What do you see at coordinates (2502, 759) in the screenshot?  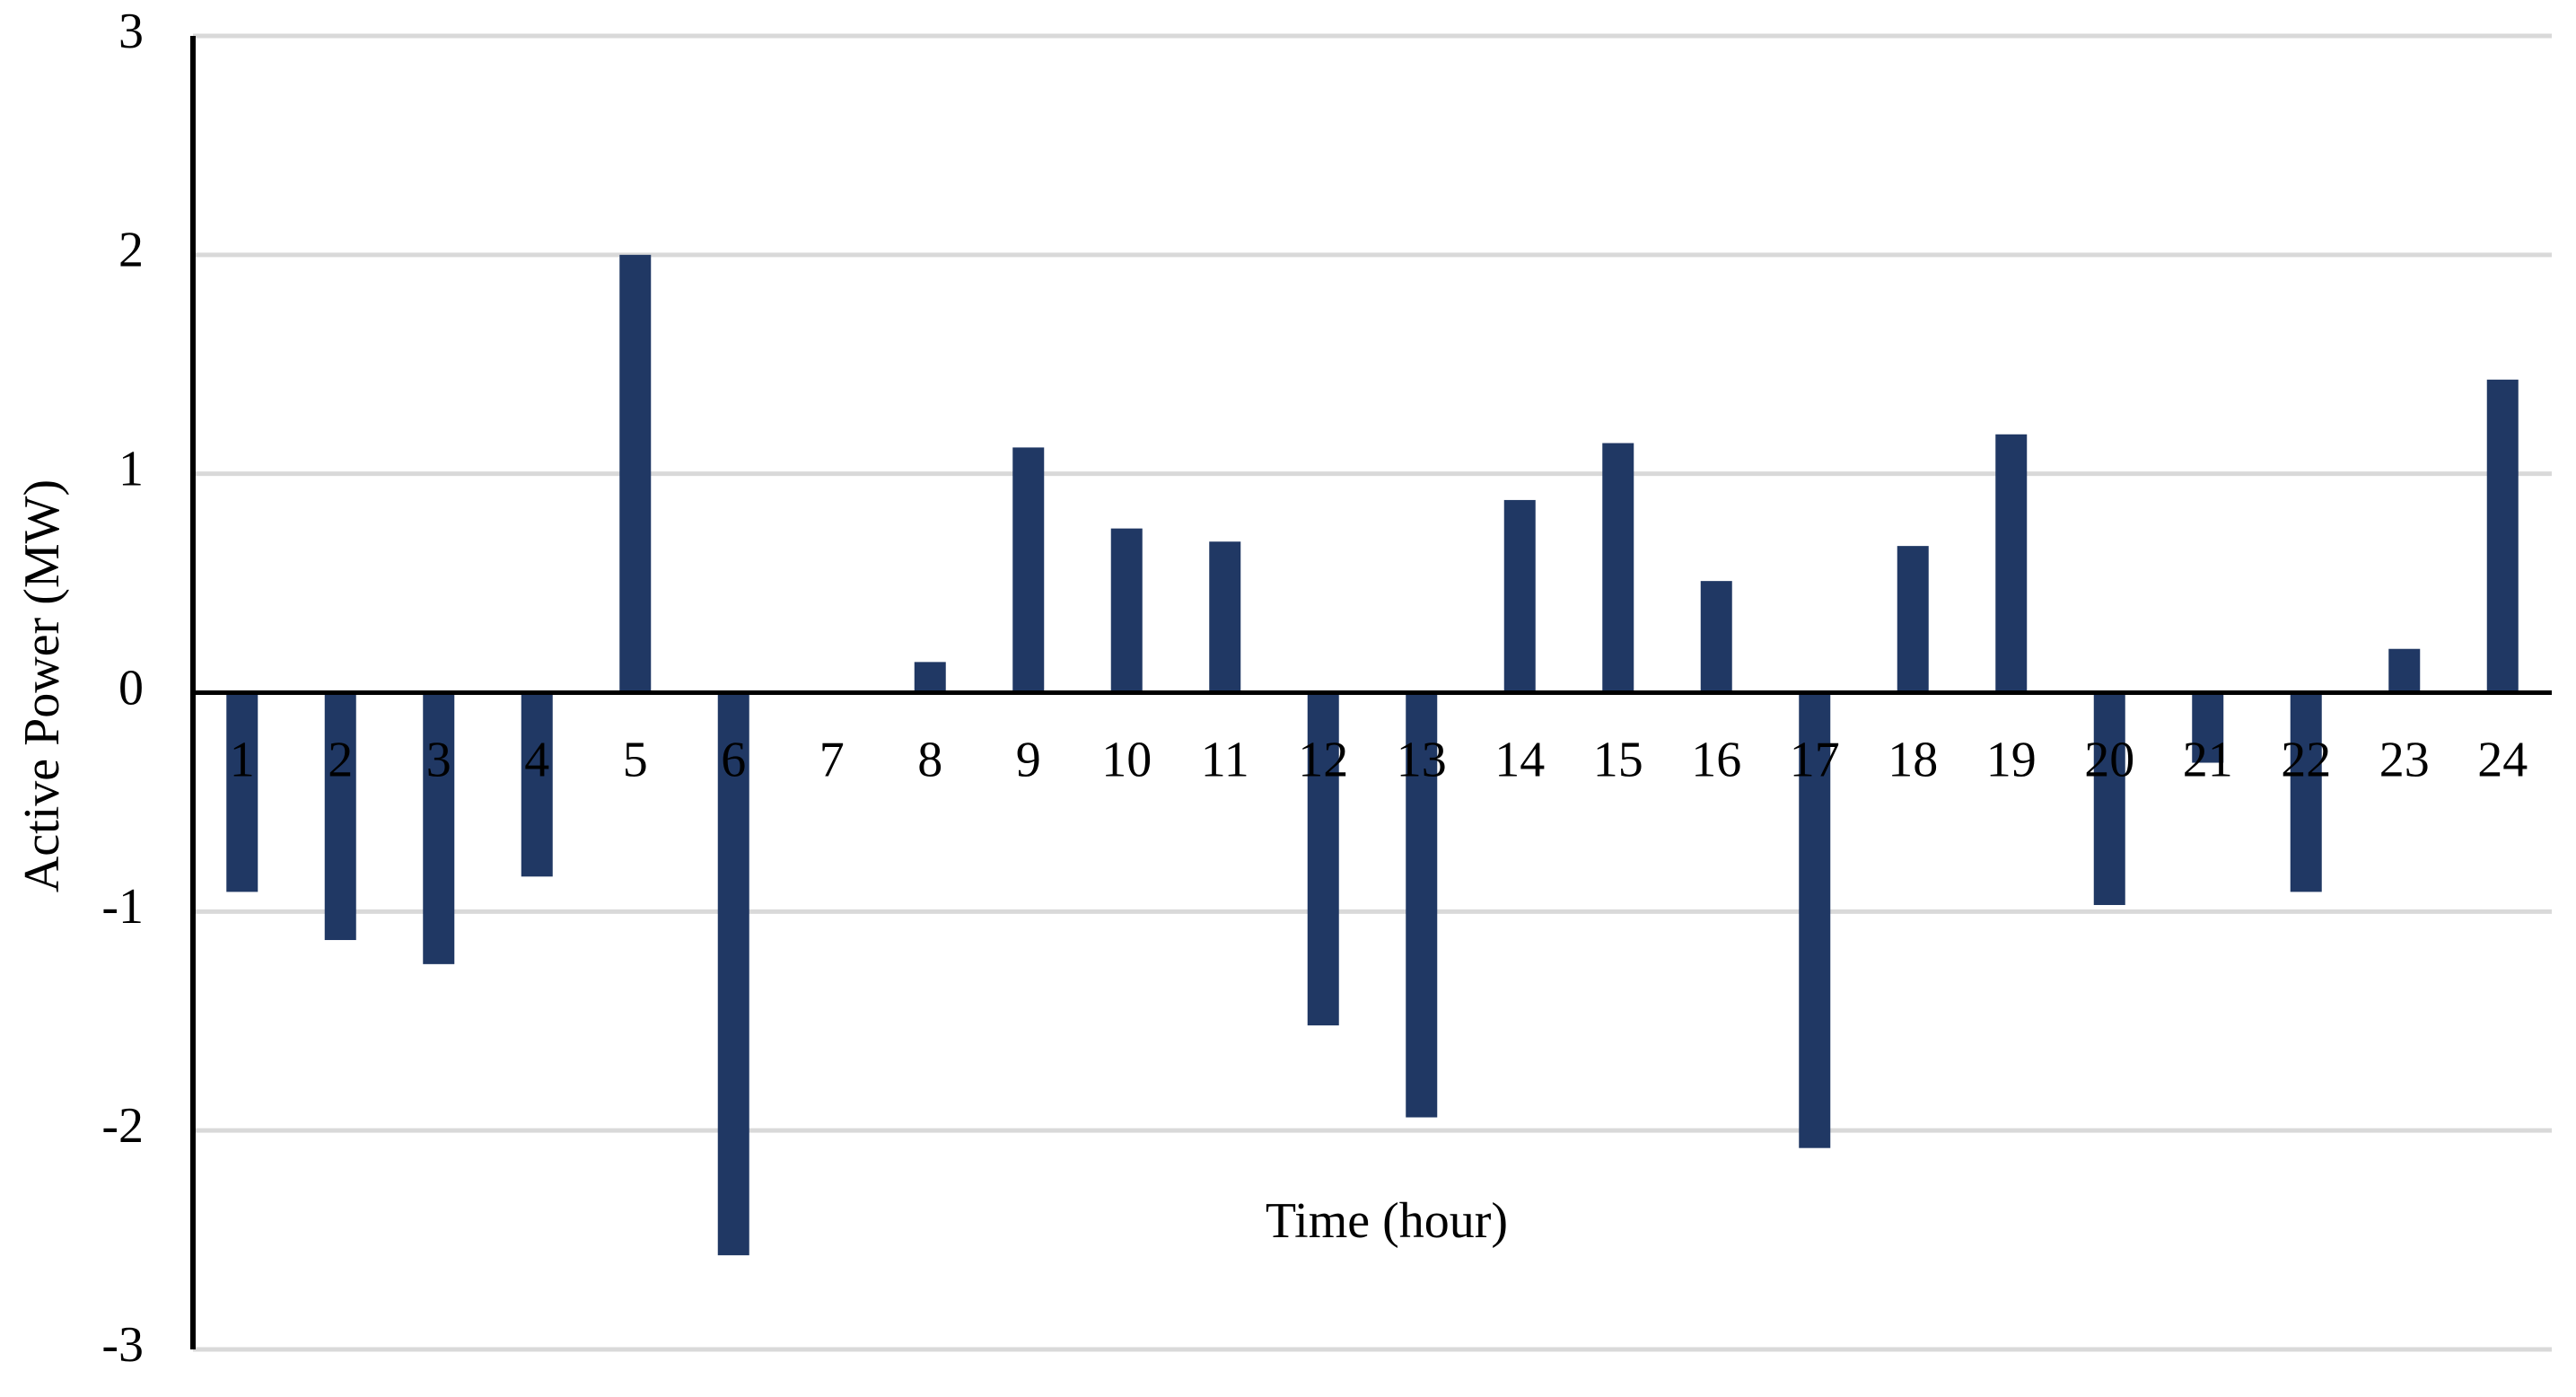 I see `x-tick-label: 24` at bounding box center [2502, 759].